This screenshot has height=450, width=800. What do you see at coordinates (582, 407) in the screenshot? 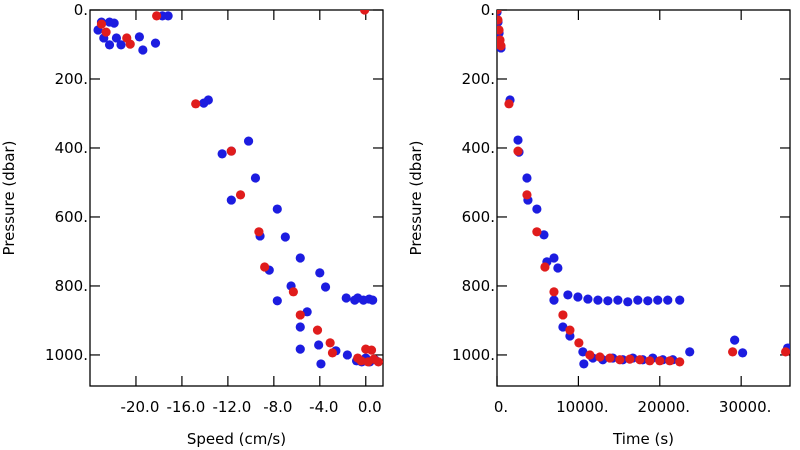
I see `x-tick-label: 10000.` at bounding box center [582, 407].